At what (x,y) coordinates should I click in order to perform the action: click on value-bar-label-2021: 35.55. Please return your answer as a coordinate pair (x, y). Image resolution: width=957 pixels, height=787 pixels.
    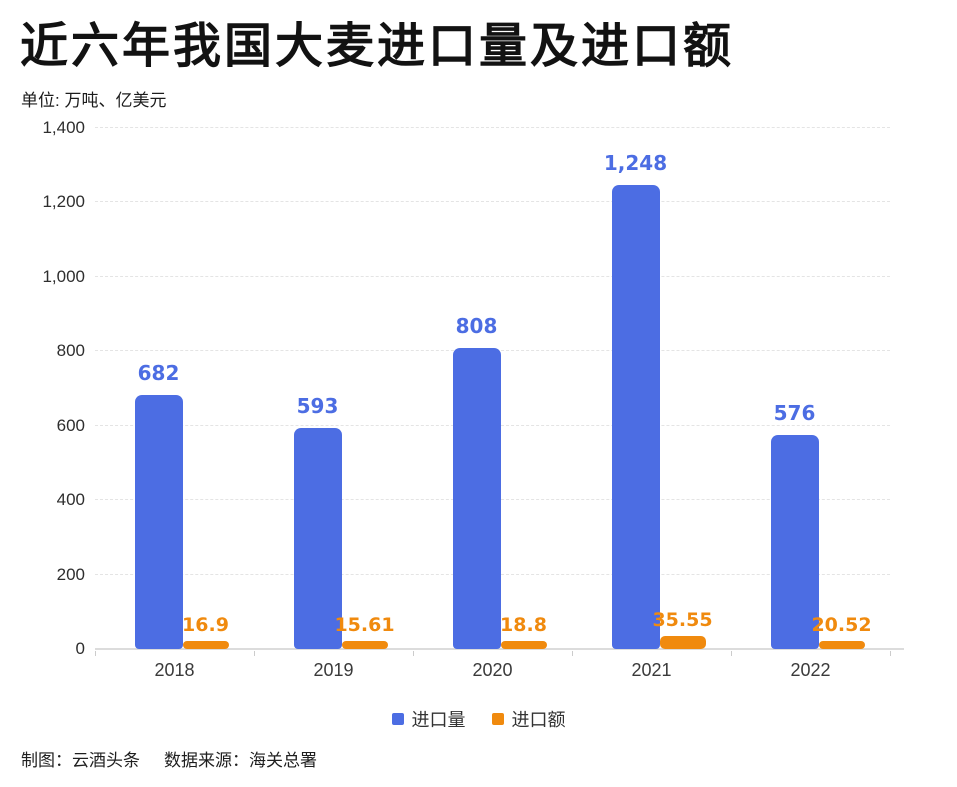
    Looking at the image, I should click on (682, 619).